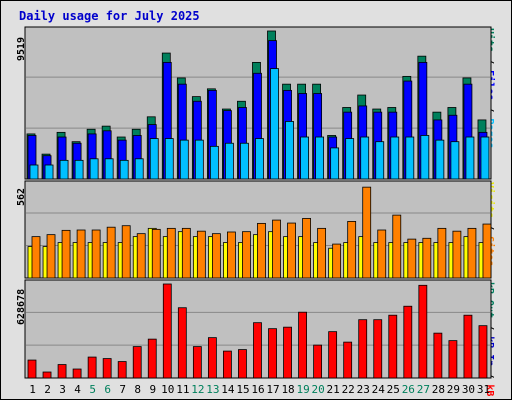 Image resolution: width=512 pixels, height=400 pixels. Describe the element at coordinates (122, 389) in the screenshot. I see `day-label-7: 7` at that location.